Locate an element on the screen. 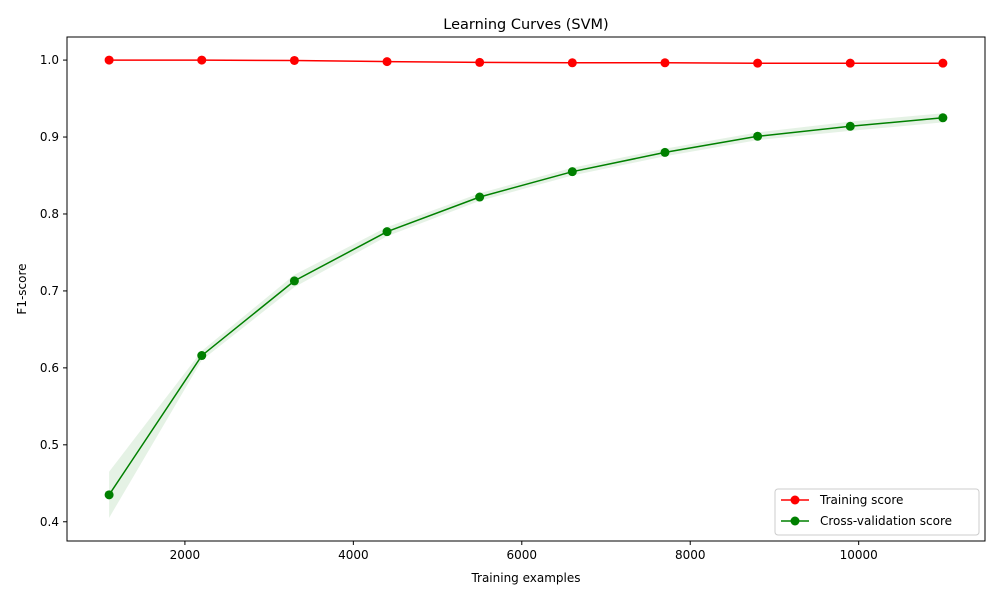 The width and height of the screenshot is (1000, 600). x-tick-label: 2000 is located at coordinates (185, 555).